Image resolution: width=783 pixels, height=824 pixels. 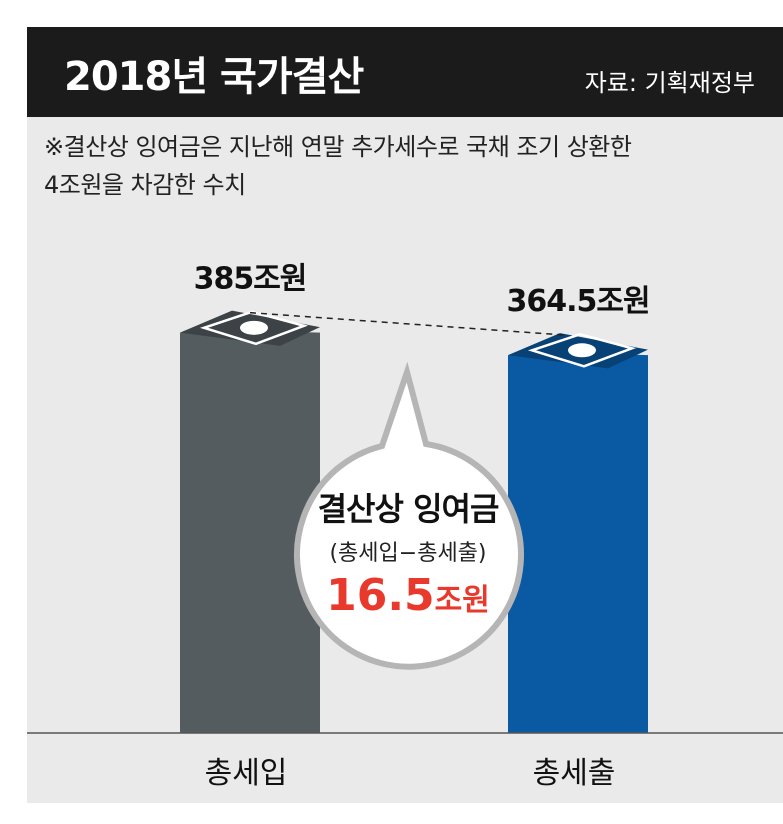 What do you see at coordinates (574, 773) in the screenshot?
I see `x-tick-label-2: 총세출` at bounding box center [574, 773].